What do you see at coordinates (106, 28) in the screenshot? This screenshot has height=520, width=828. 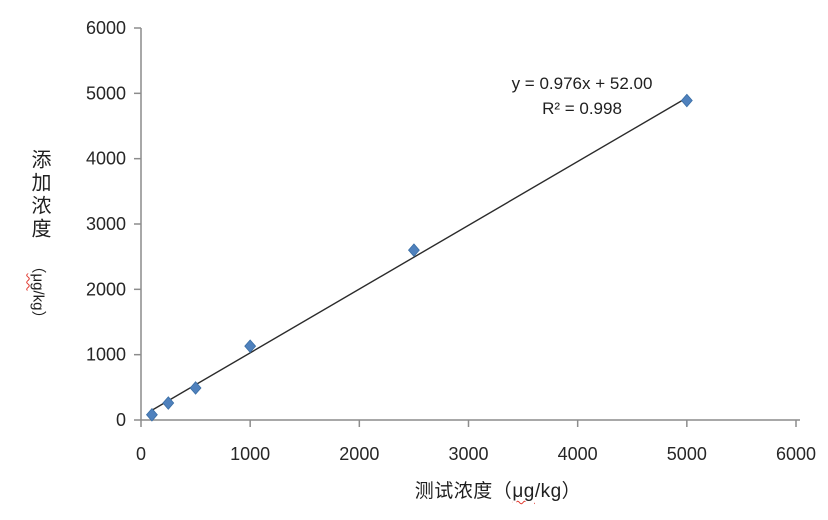 I see `y-tick-label: 6000` at bounding box center [106, 28].